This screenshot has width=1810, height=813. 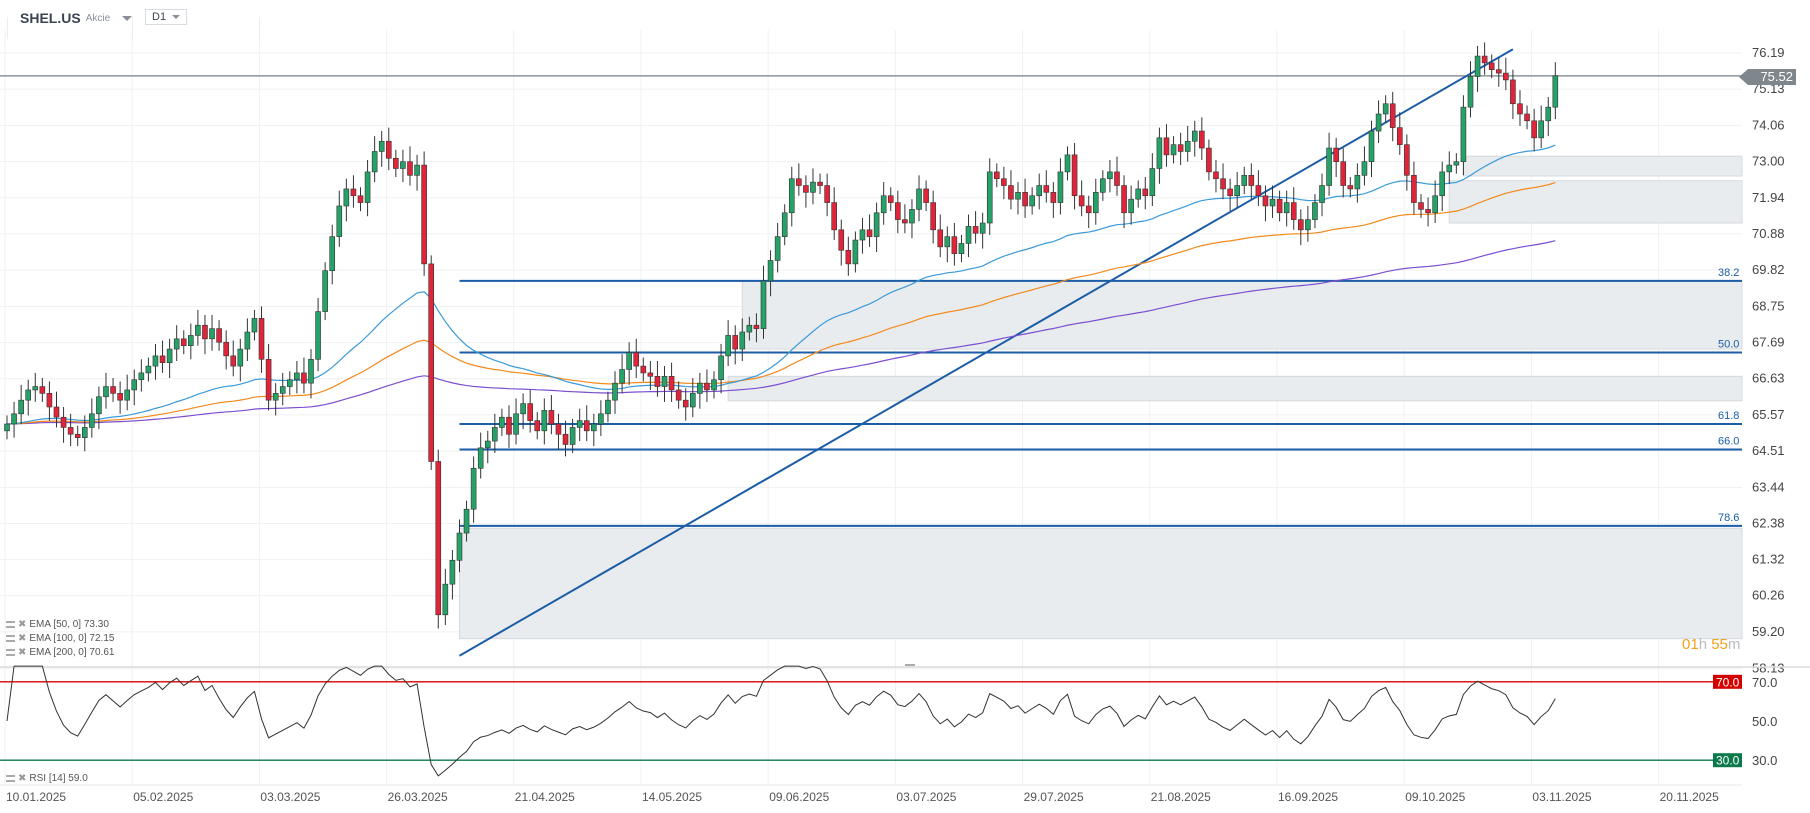 I want to click on x-tick-label: 10.01.2025, so click(x=36, y=797).